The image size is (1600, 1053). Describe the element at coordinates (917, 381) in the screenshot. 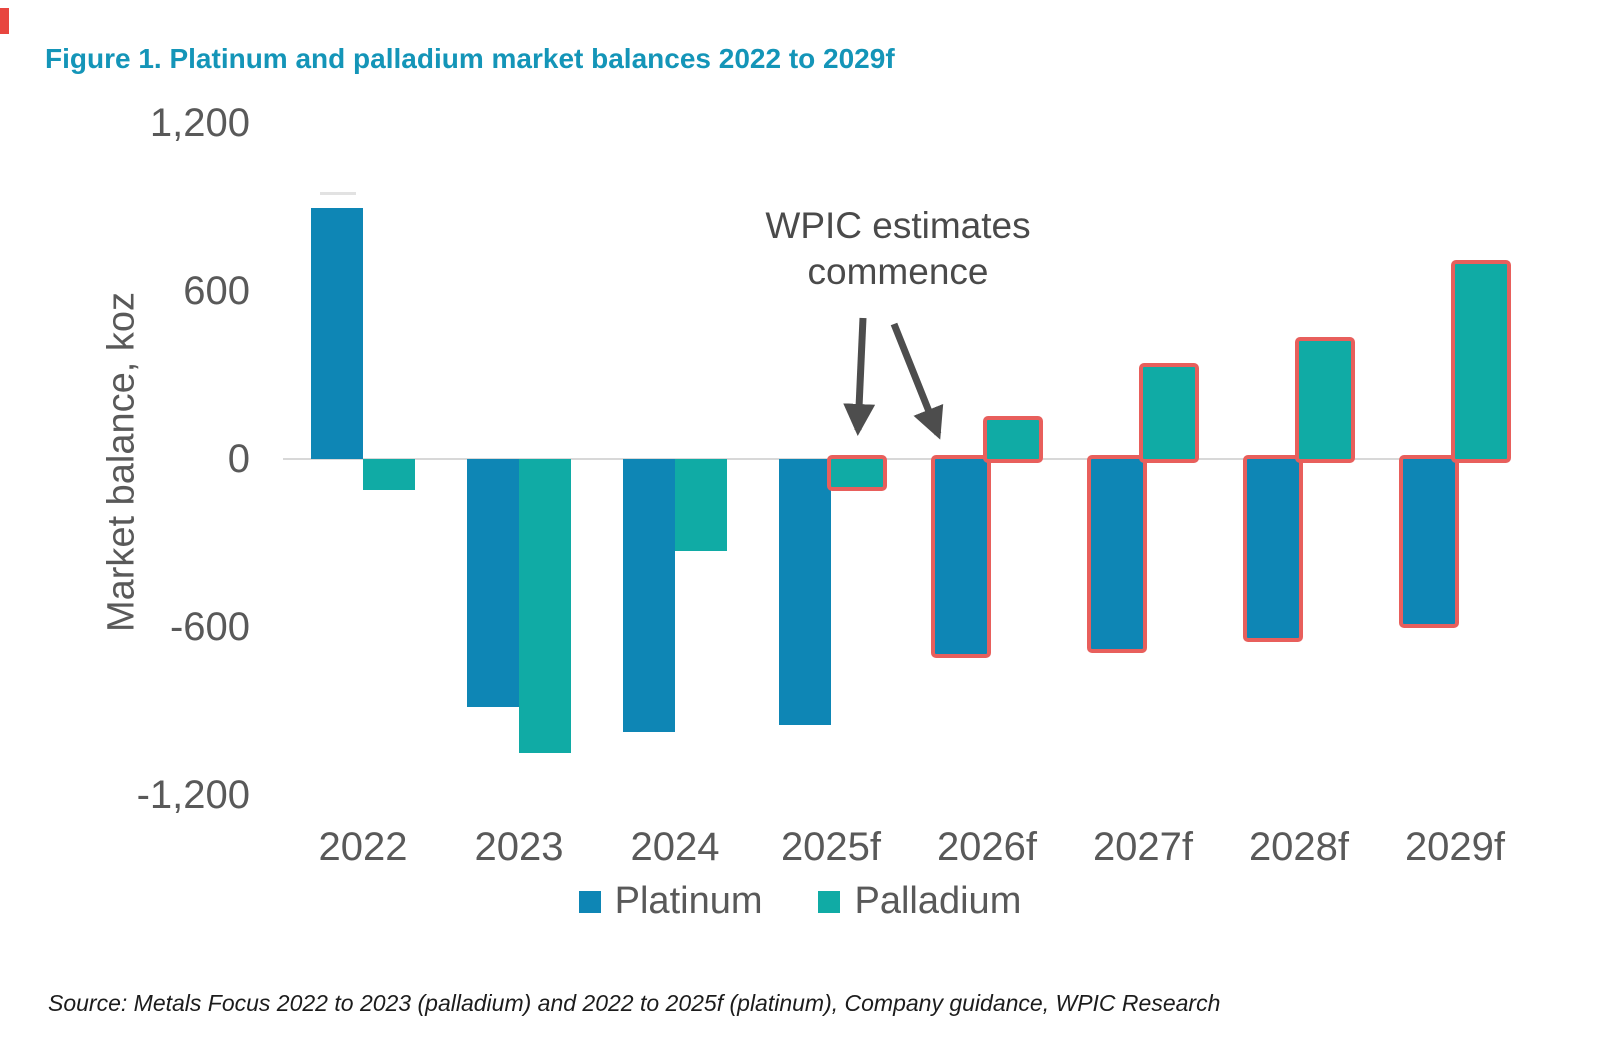

I see `annotation-arrow-right` at that location.